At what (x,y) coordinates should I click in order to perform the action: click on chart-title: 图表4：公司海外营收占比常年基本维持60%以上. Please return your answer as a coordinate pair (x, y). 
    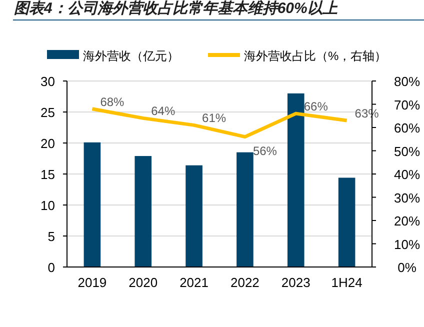
    Looking at the image, I should click on (176, 8).